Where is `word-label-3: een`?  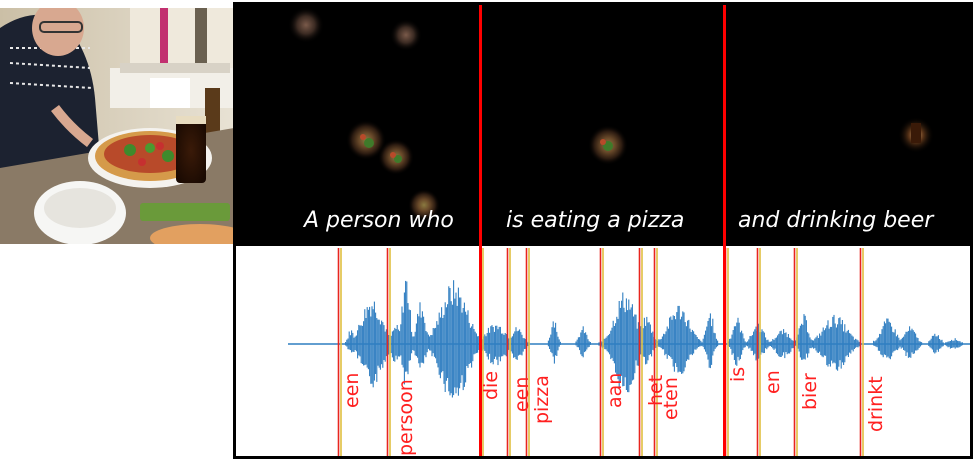 word-label-3: een is located at coordinates (522, 394).